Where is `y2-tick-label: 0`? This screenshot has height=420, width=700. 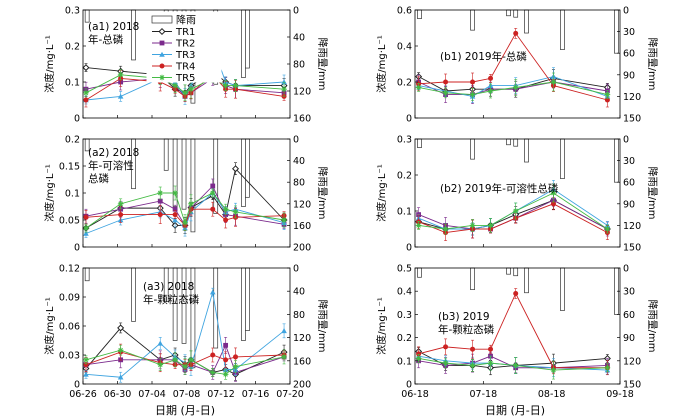
y2-tick-label: 0 is located at coordinates (296, 269).